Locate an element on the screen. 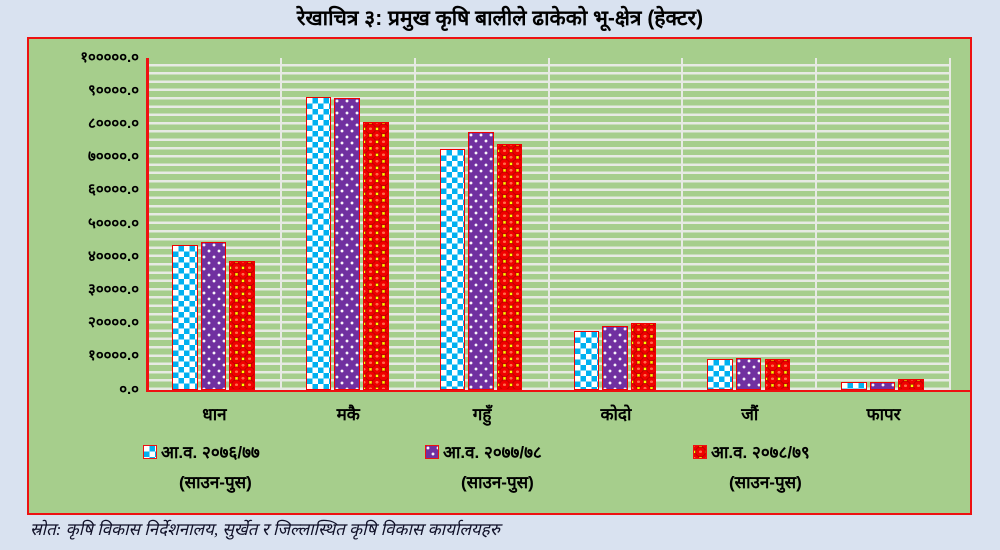 The width and height of the screenshot is (1000, 550). legend-entry-3: आ.व. २०७८/७९ (साउन-पुस) is located at coordinates (751, 466).